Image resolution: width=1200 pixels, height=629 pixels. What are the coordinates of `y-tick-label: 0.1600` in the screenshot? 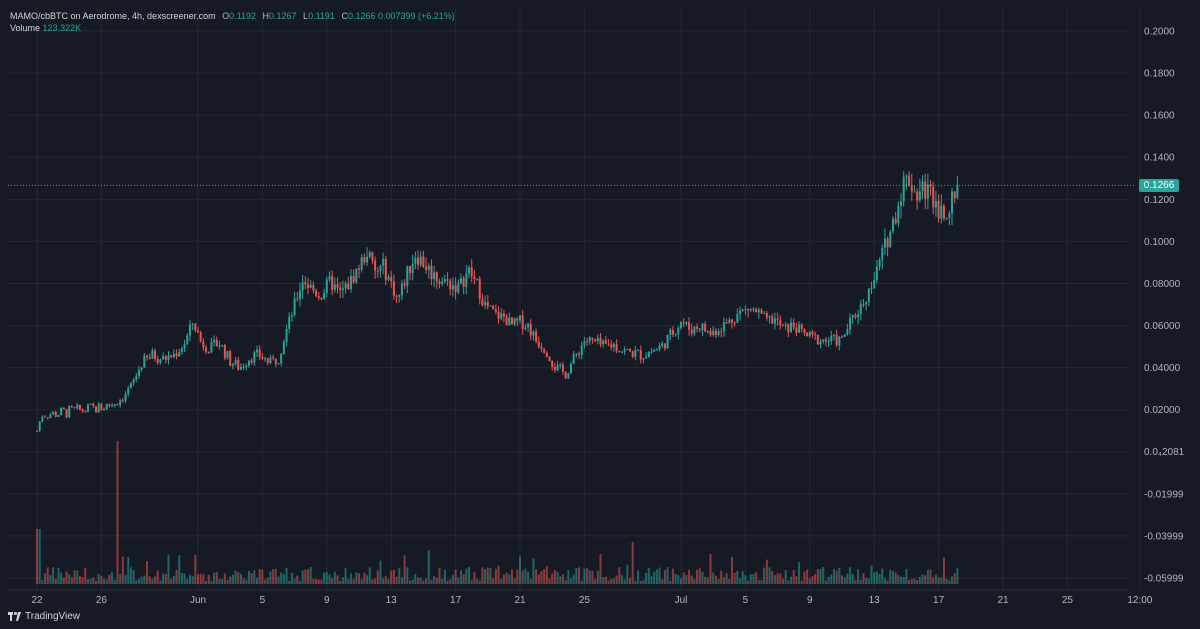 It's located at (1159, 116).